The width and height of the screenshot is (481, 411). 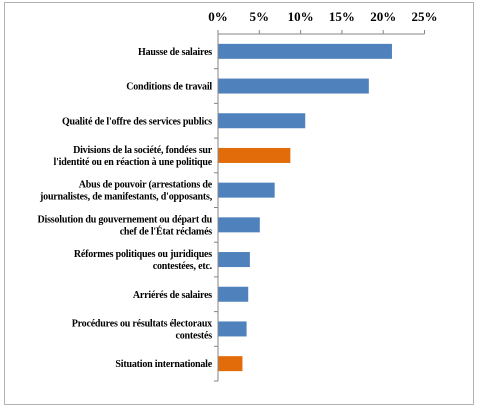 What do you see at coordinates (323, 21) in the screenshot?
I see `x-axis-ticks: 0% 5% 10% 15% 20% 25%` at bounding box center [323, 21].